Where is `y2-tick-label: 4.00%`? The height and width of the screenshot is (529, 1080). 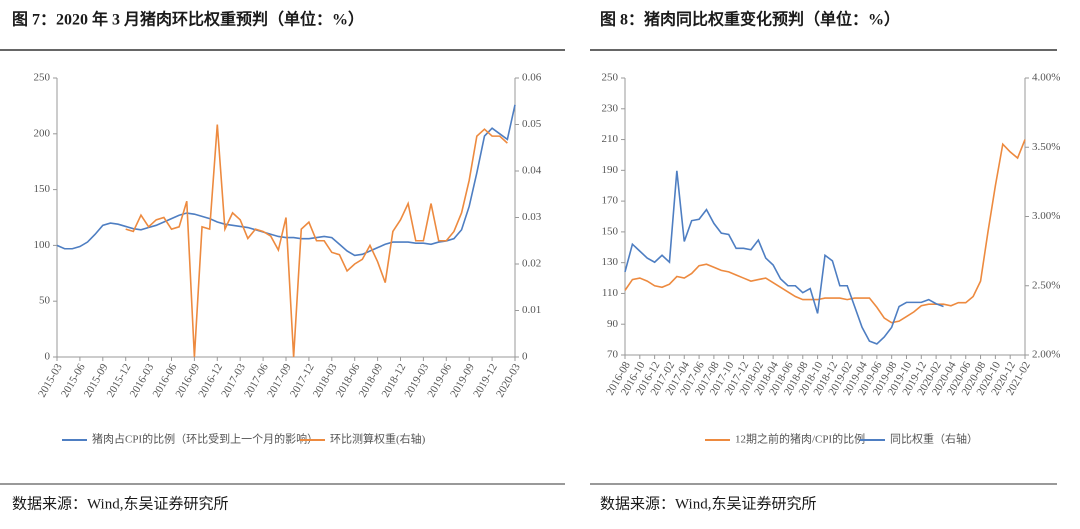 y2-tick-label: 4.00% is located at coordinates (1046, 78).